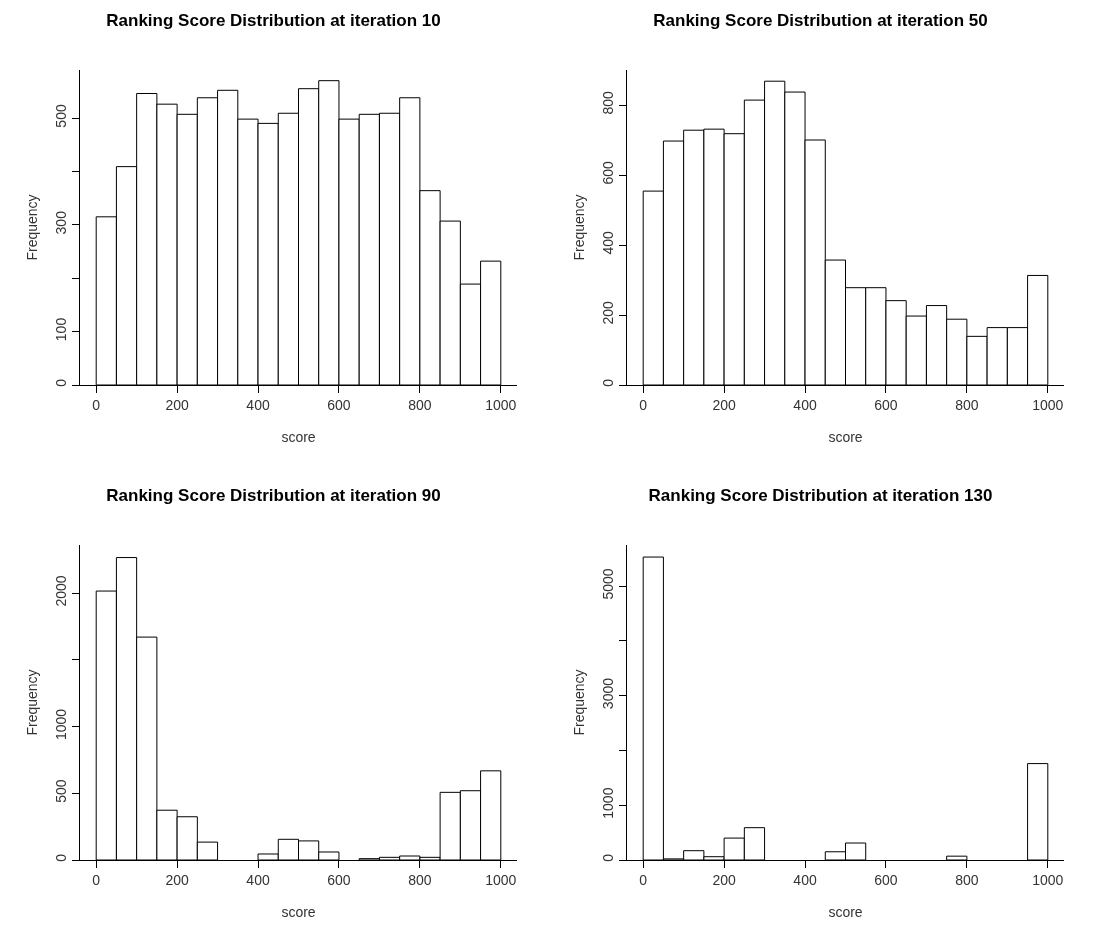 This screenshot has height=951, width=1094. I want to click on y-tick-label: 200, so click(608, 313).